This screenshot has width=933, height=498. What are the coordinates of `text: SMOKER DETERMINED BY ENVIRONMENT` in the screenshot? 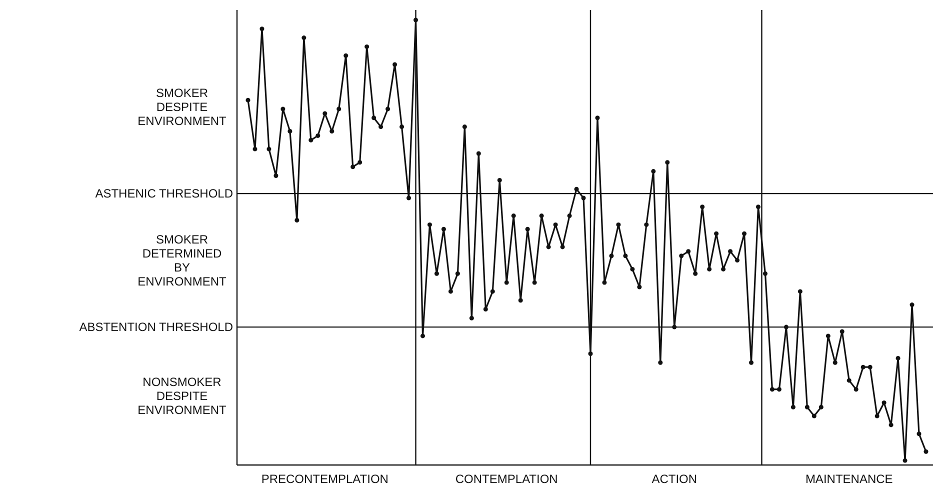 It's located at (183, 260).